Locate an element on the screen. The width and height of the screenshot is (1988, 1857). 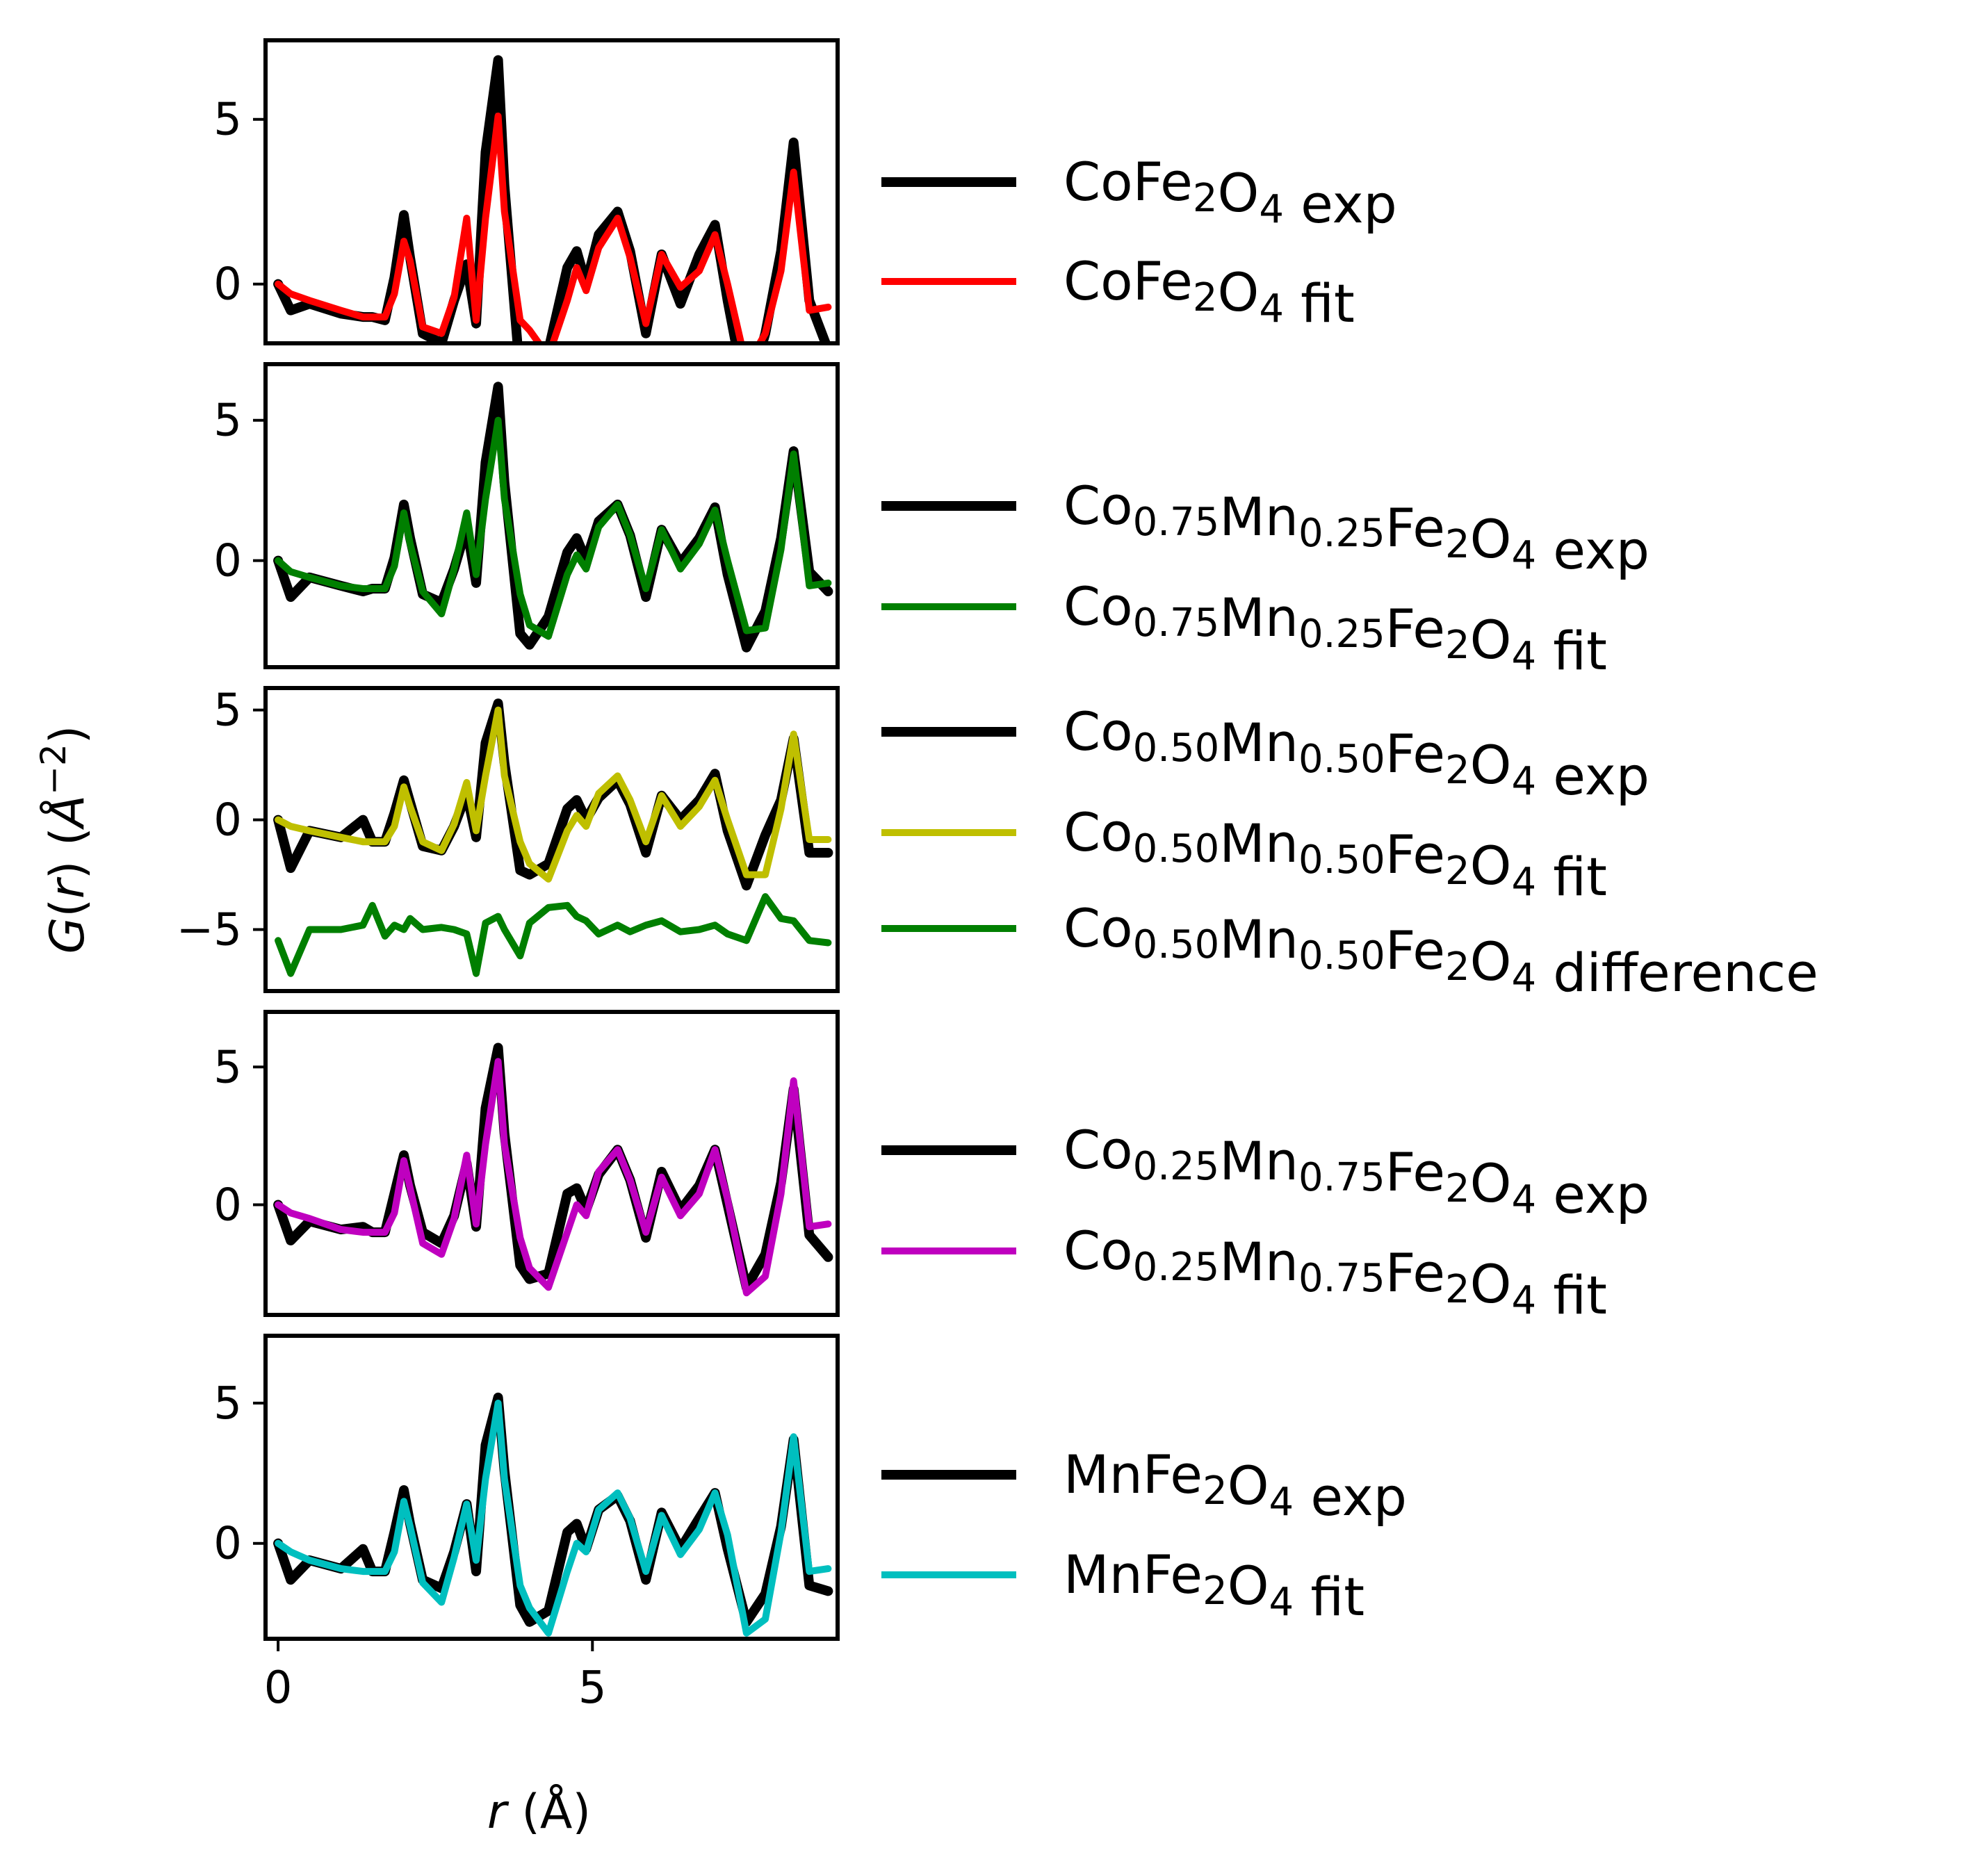
legend-label: Co0.75Mn0.25Fe2O4 exp is located at coordinates (1356, 528).